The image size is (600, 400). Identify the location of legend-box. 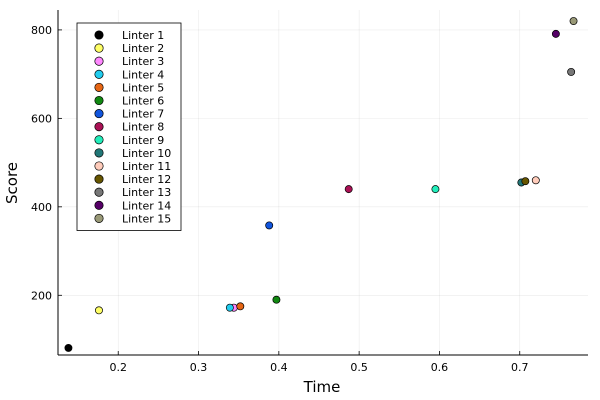
(129, 126).